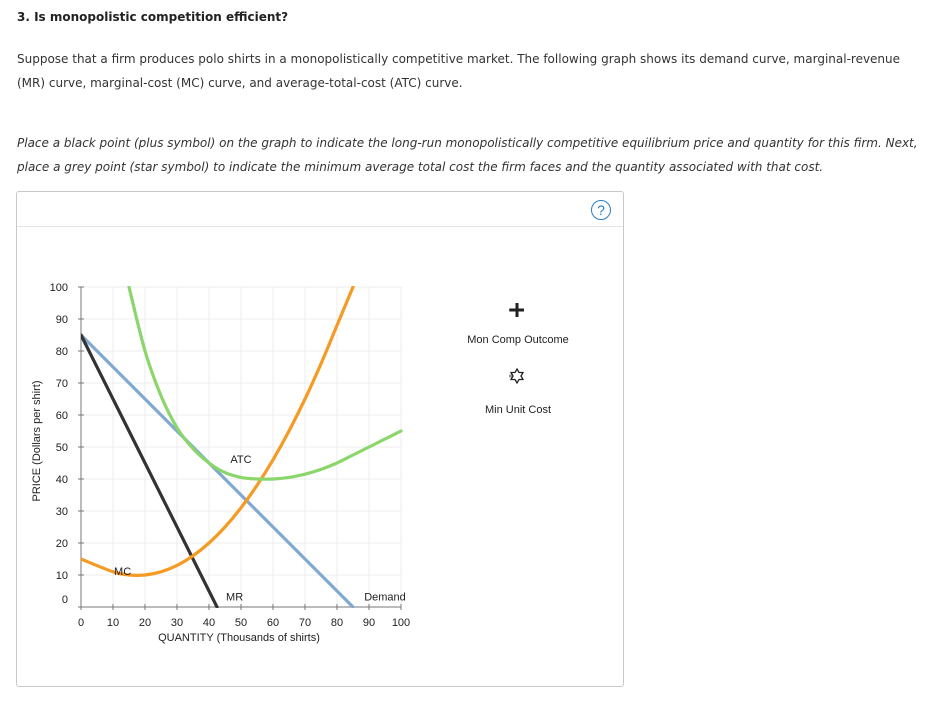 This screenshot has width=937, height=701. Describe the element at coordinates (234, 598) in the screenshot. I see `curve-label-mr: MR` at that location.